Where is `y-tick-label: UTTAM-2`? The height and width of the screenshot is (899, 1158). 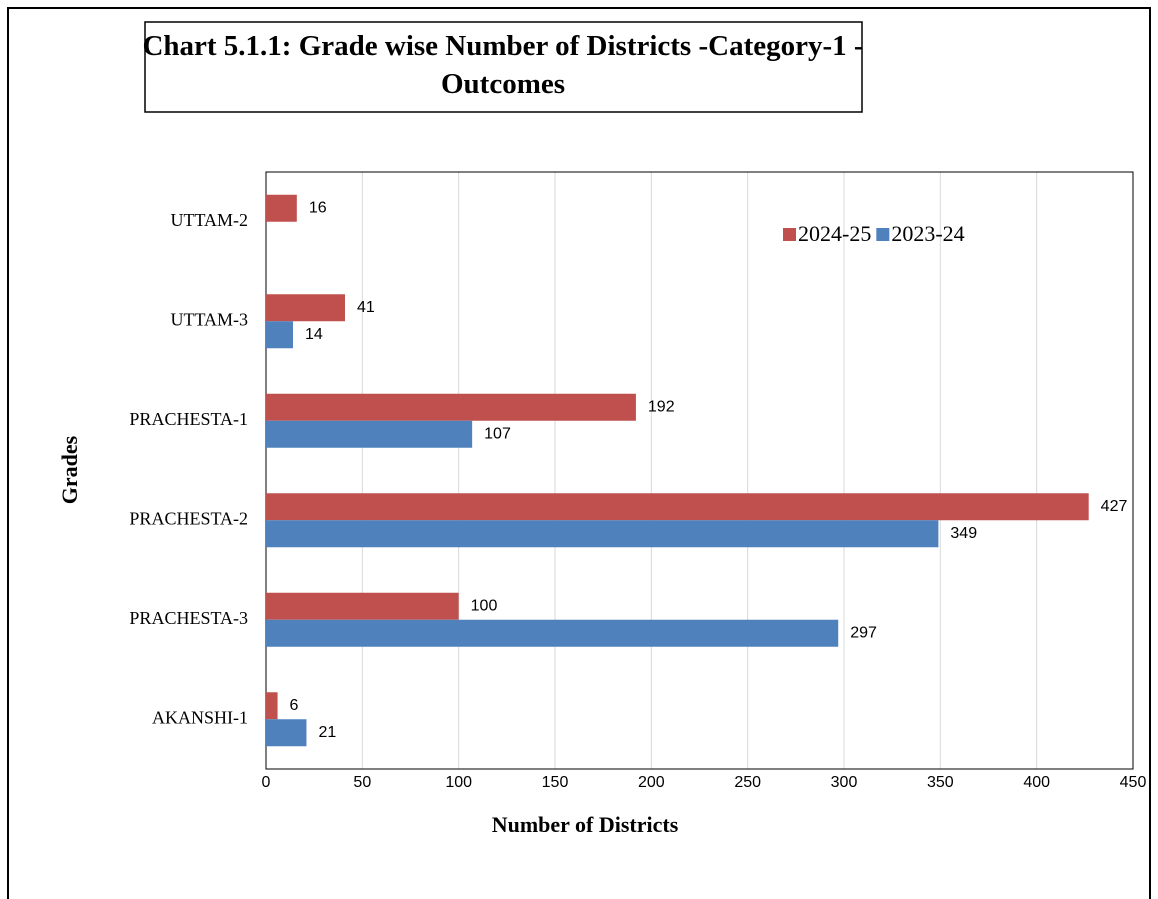 y-tick-label: UTTAM-2 is located at coordinates (209, 220).